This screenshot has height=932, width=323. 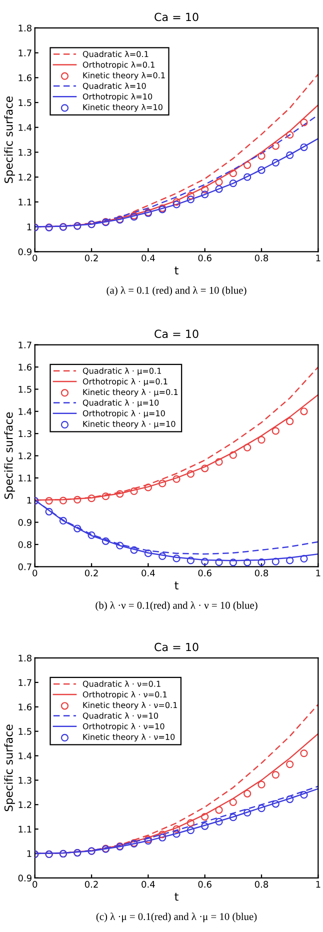 What do you see at coordinates (123, 727) in the screenshot?
I see `legend-label: Orthotropic λ · ν=10` at bounding box center [123, 727].